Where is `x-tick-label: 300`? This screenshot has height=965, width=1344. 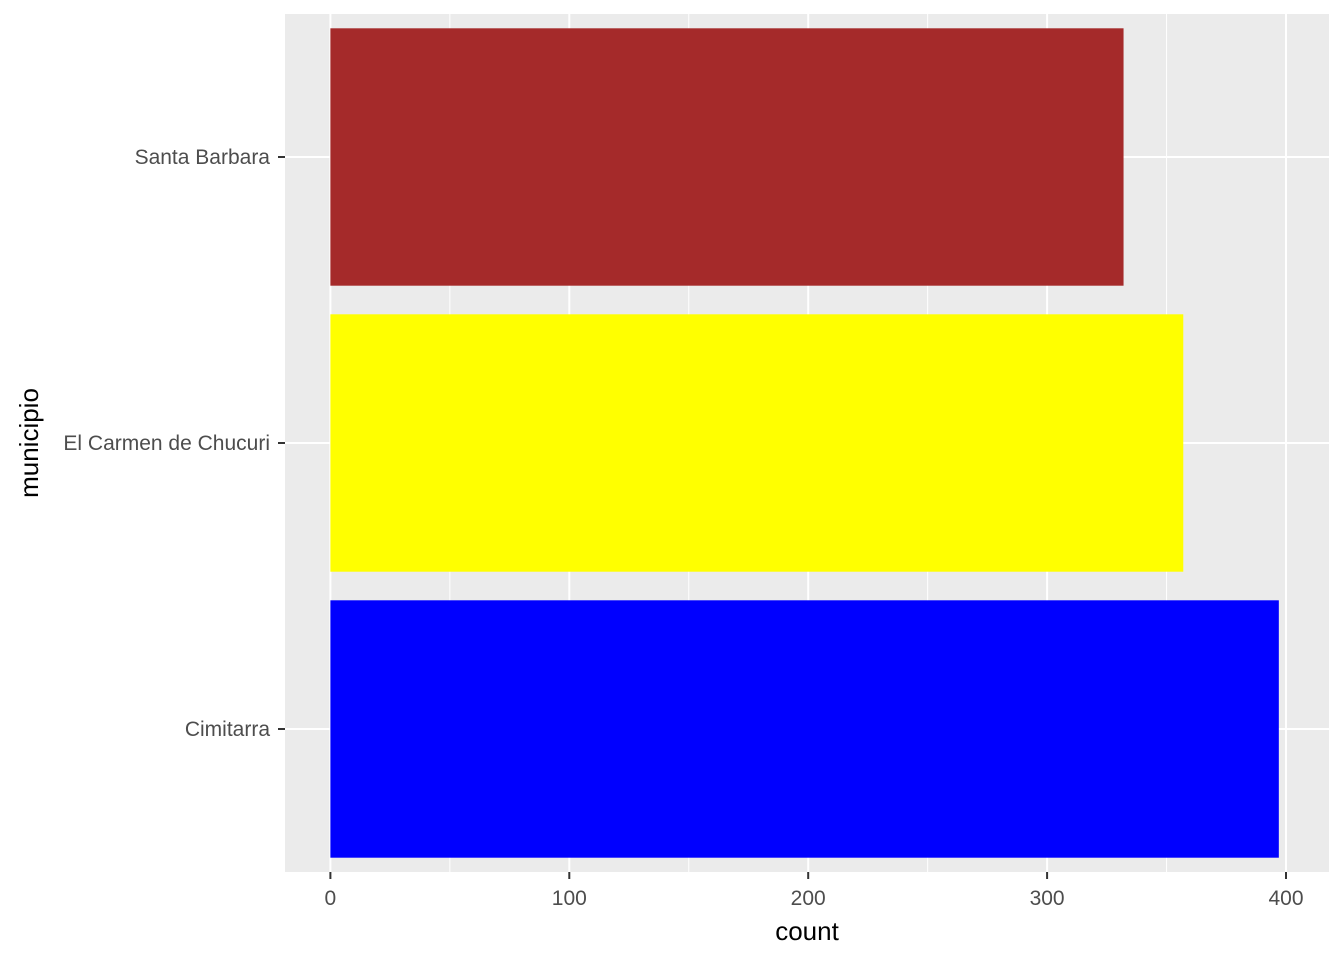
x-tick-label: 300 is located at coordinates (1047, 898).